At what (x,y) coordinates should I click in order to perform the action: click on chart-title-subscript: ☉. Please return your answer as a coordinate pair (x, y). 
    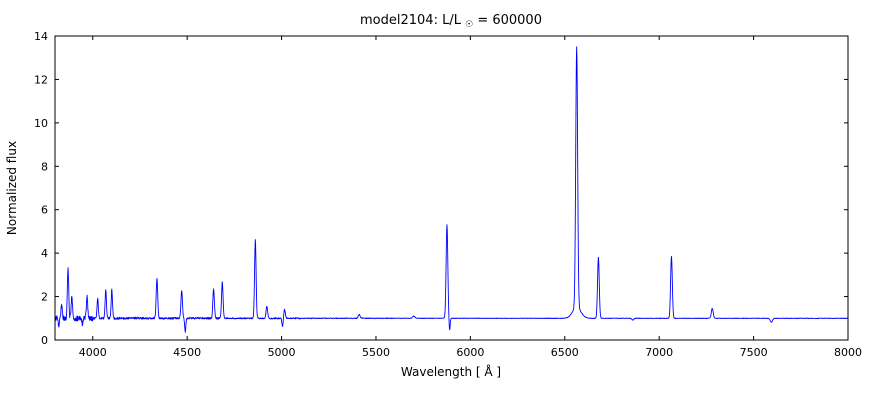
    Looking at the image, I should click on (469, 25).